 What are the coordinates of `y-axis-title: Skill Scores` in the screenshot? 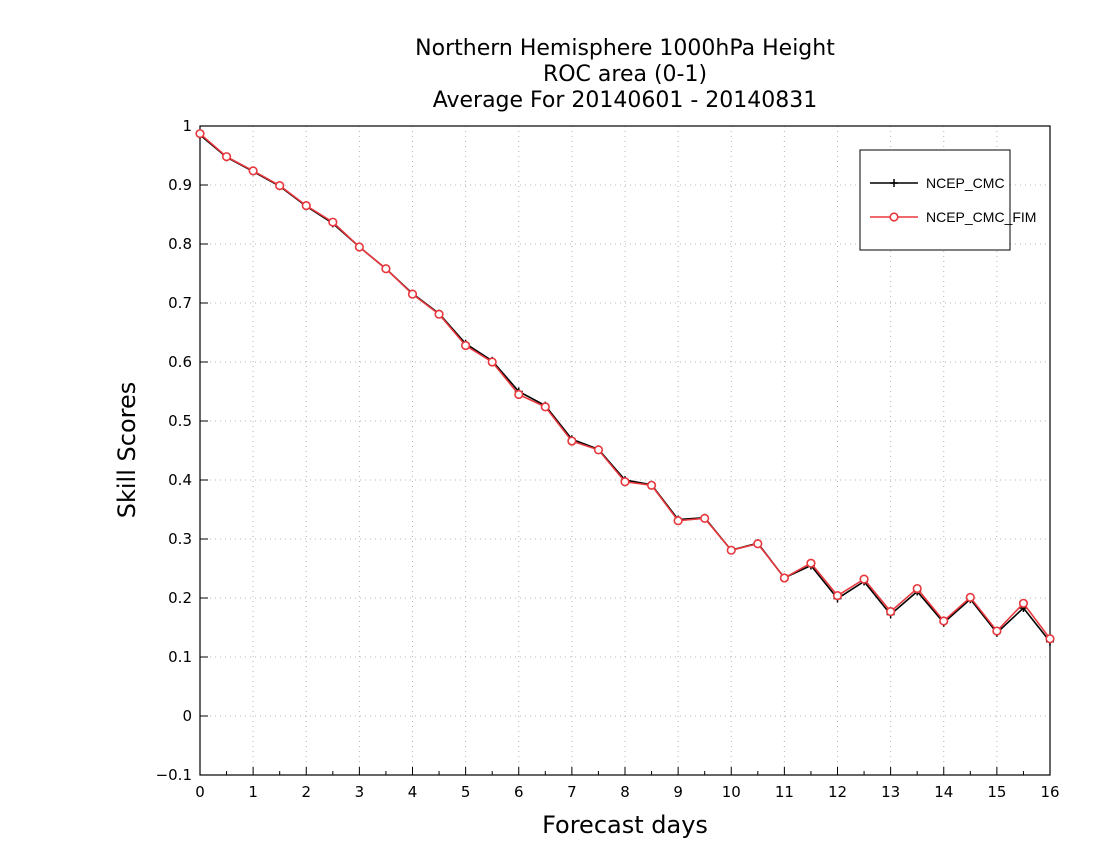 It's located at (127, 450).